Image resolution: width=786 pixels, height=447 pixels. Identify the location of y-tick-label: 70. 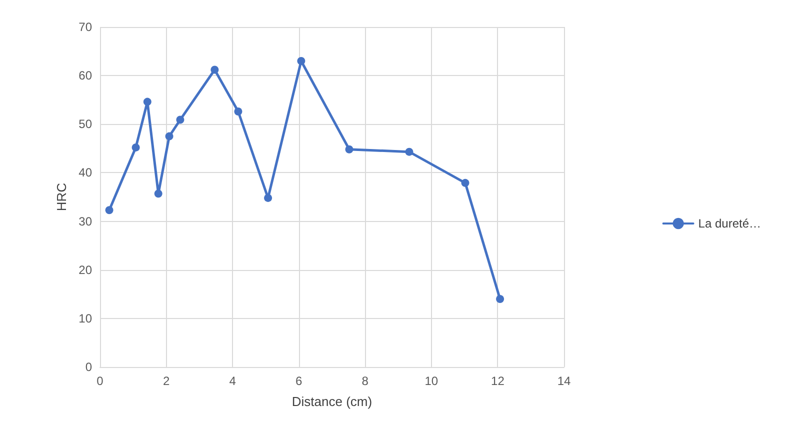
(85, 27).